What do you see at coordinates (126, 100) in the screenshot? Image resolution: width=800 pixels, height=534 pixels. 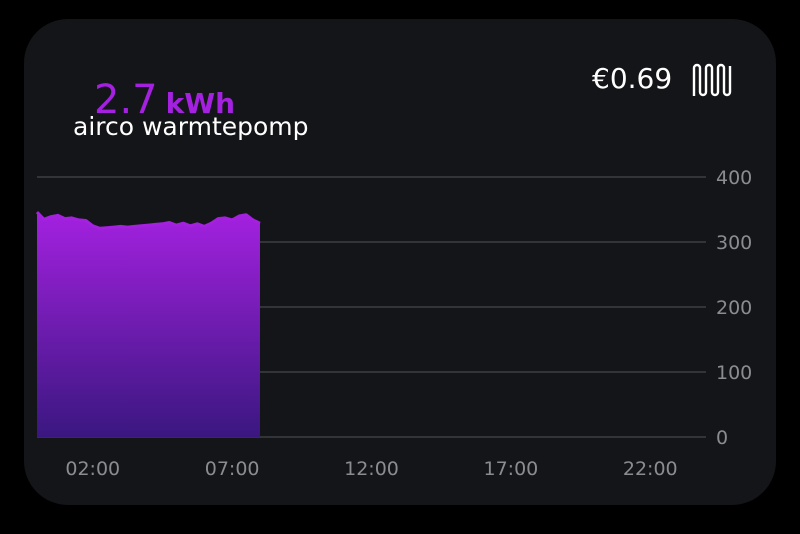 I see `value-number: 2.7` at bounding box center [126, 100].